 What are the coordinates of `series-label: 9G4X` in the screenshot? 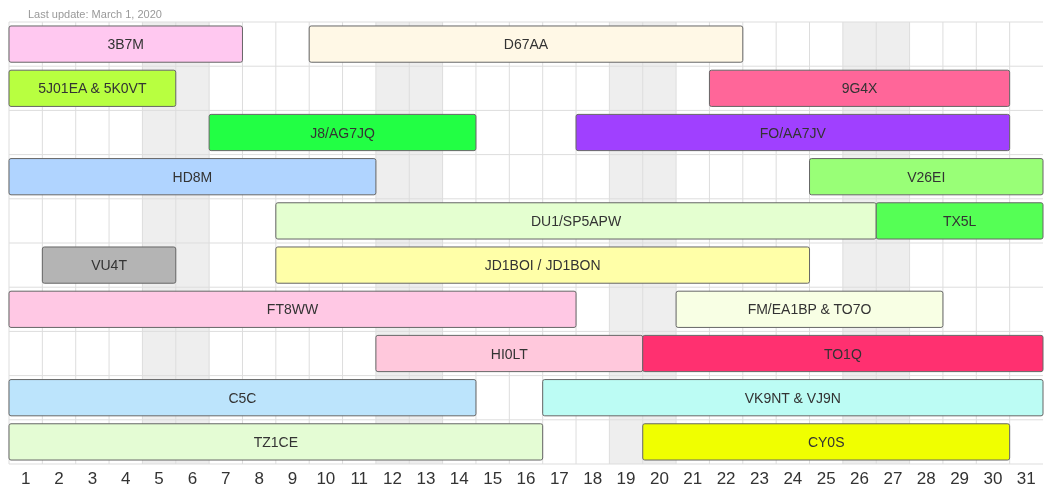 It's located at (860, 88).